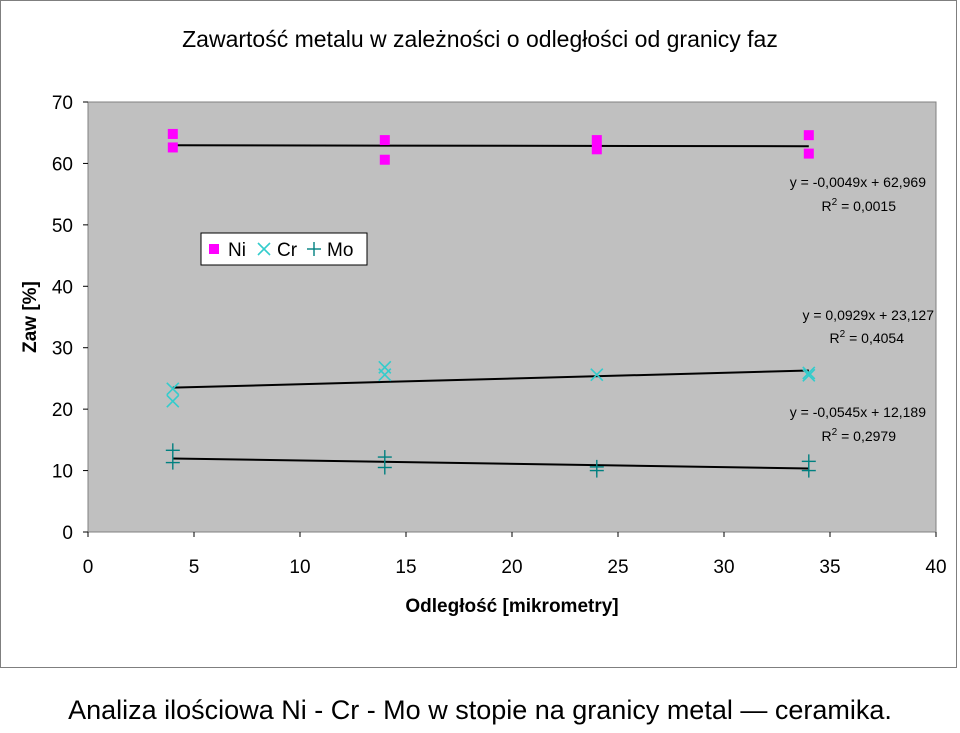  Describe the element at coordinates (62, 410) in the screenshot. I see `y-tick-label: 20` at that location.